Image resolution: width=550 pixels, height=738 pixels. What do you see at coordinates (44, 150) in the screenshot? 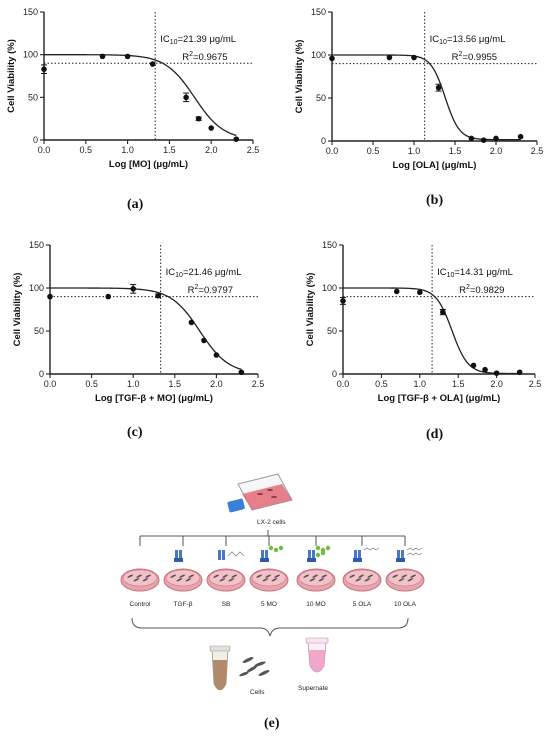
I see `x-tick-label: 0.0` at bounding box center [44, 150].